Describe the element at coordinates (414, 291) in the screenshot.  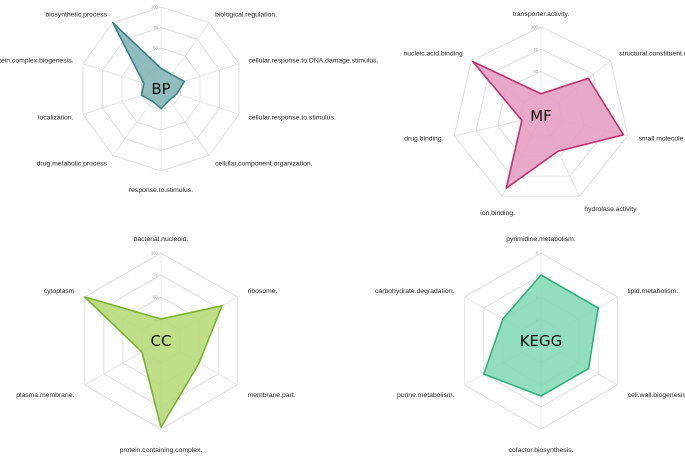
I see `axis-label: carbohydrate.degradation.` at that location.